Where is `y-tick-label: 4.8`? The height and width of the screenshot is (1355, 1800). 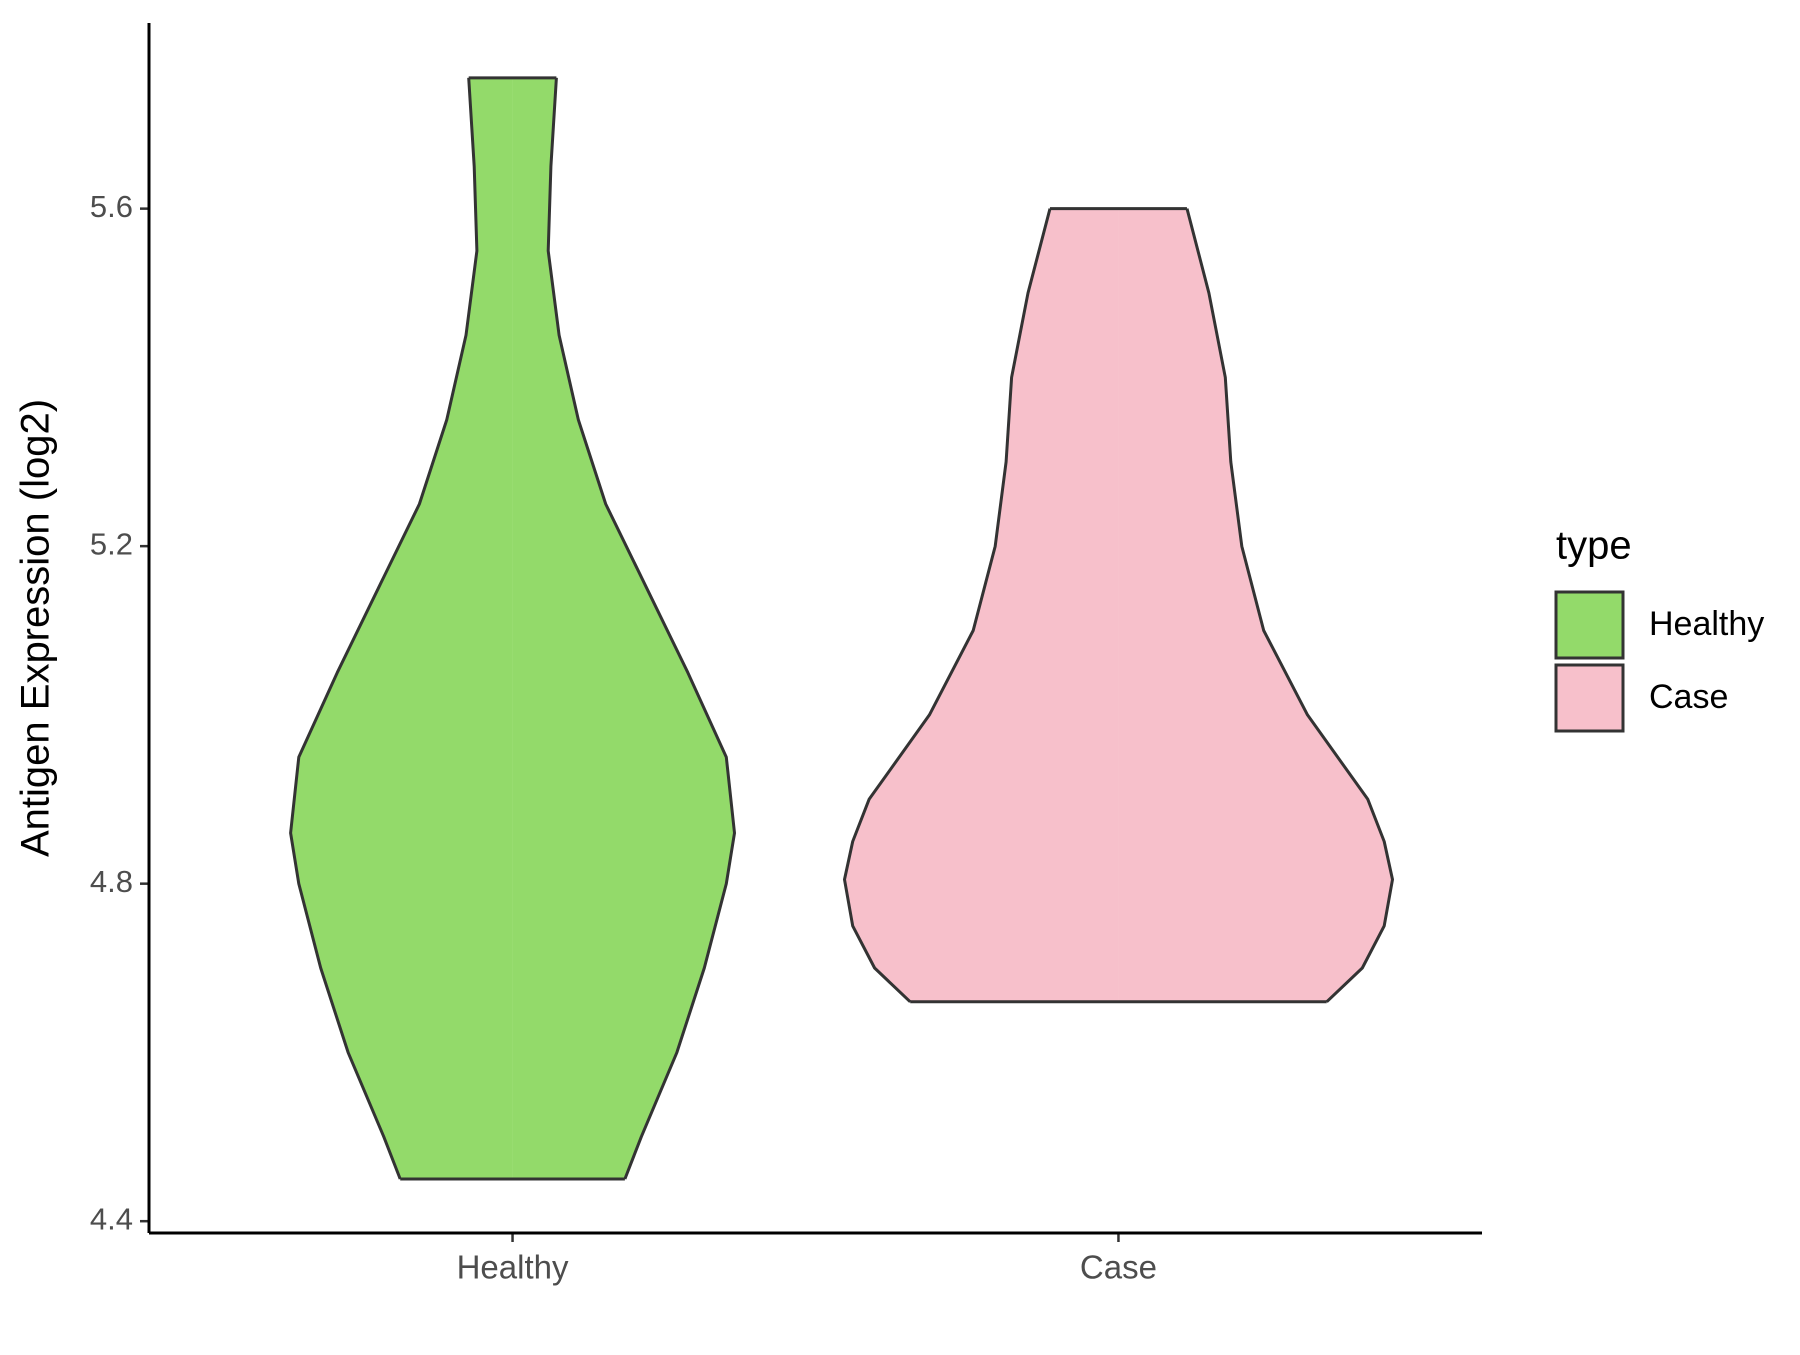
y-tick-label: 4.8 is located at coordinates (111, 881).